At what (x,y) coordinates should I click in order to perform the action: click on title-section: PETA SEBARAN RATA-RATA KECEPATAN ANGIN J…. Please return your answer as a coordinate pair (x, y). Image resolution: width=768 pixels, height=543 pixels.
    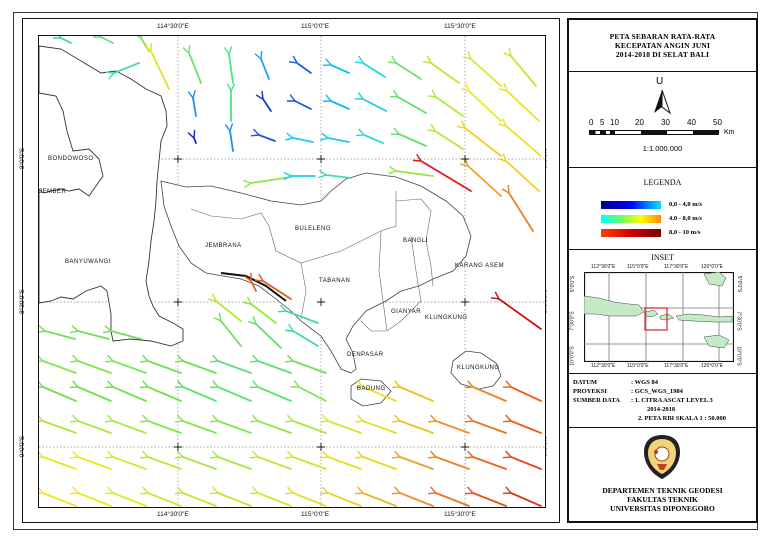
    Looking at the image, I should click on (662, 46).